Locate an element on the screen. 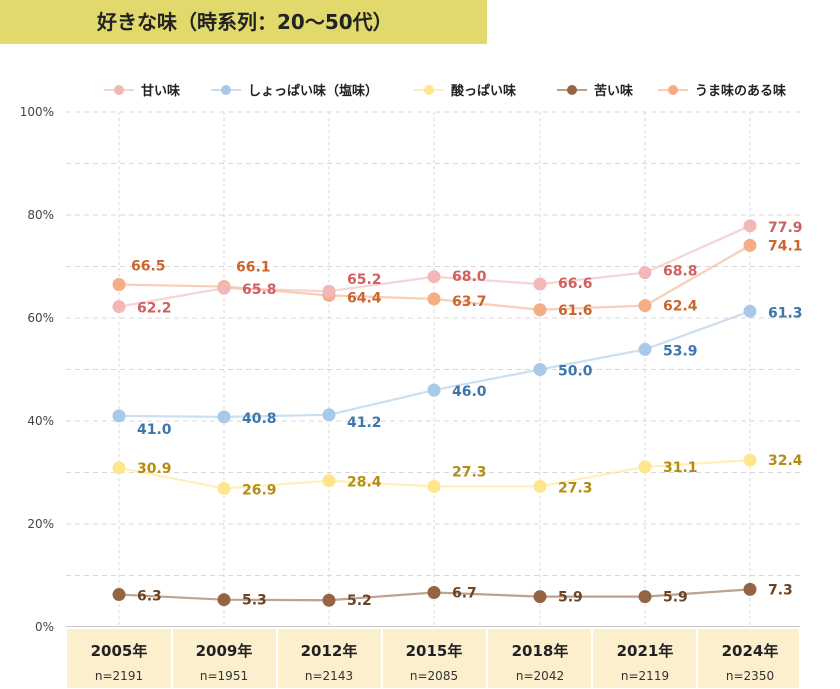  data-label: 5.3 is located at coordinates (254, 601).